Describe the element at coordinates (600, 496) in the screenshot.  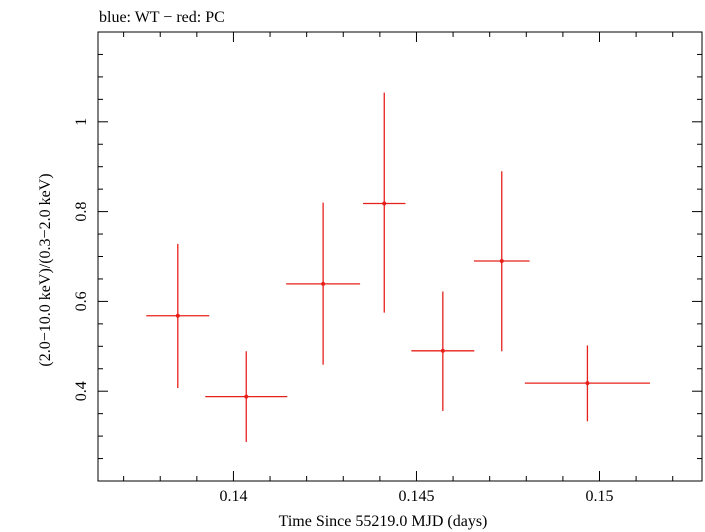
I see `x-tick-label: 0.15` at that location.